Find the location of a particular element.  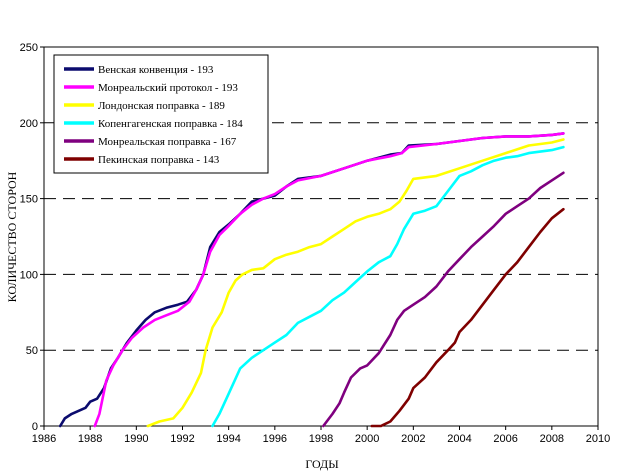

legend-label-3: Лондонская поправка - 189 is located at coordinates (161, 106).